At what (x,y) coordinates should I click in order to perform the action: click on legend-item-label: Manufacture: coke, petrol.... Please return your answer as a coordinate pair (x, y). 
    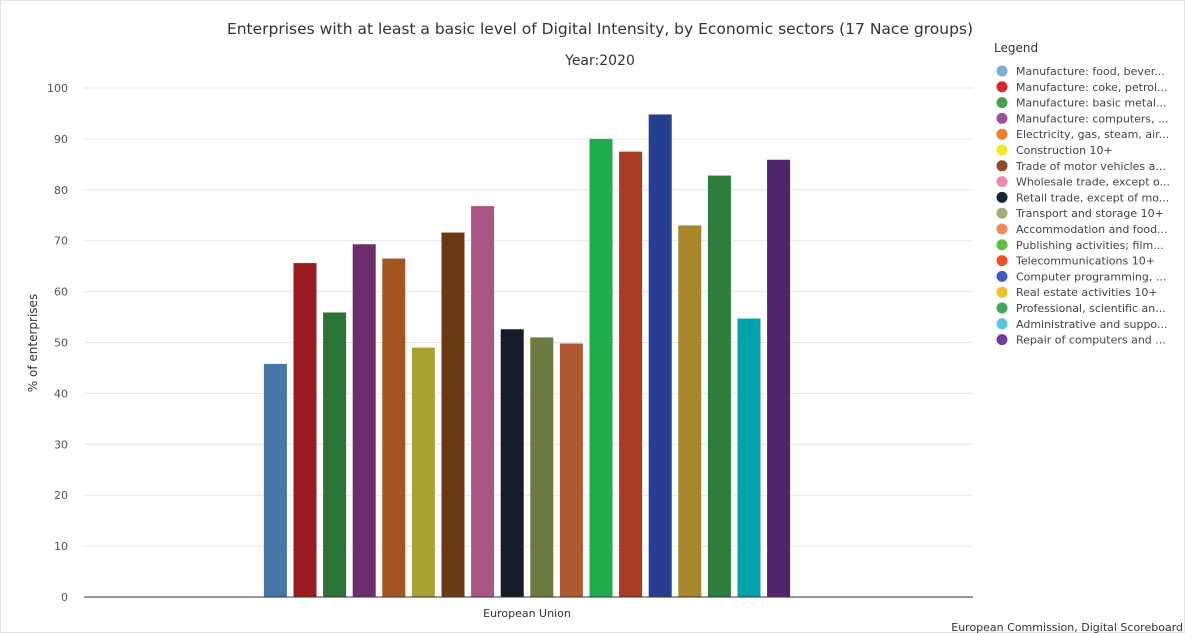
    Looking at the image, I should click on (1092, 87).